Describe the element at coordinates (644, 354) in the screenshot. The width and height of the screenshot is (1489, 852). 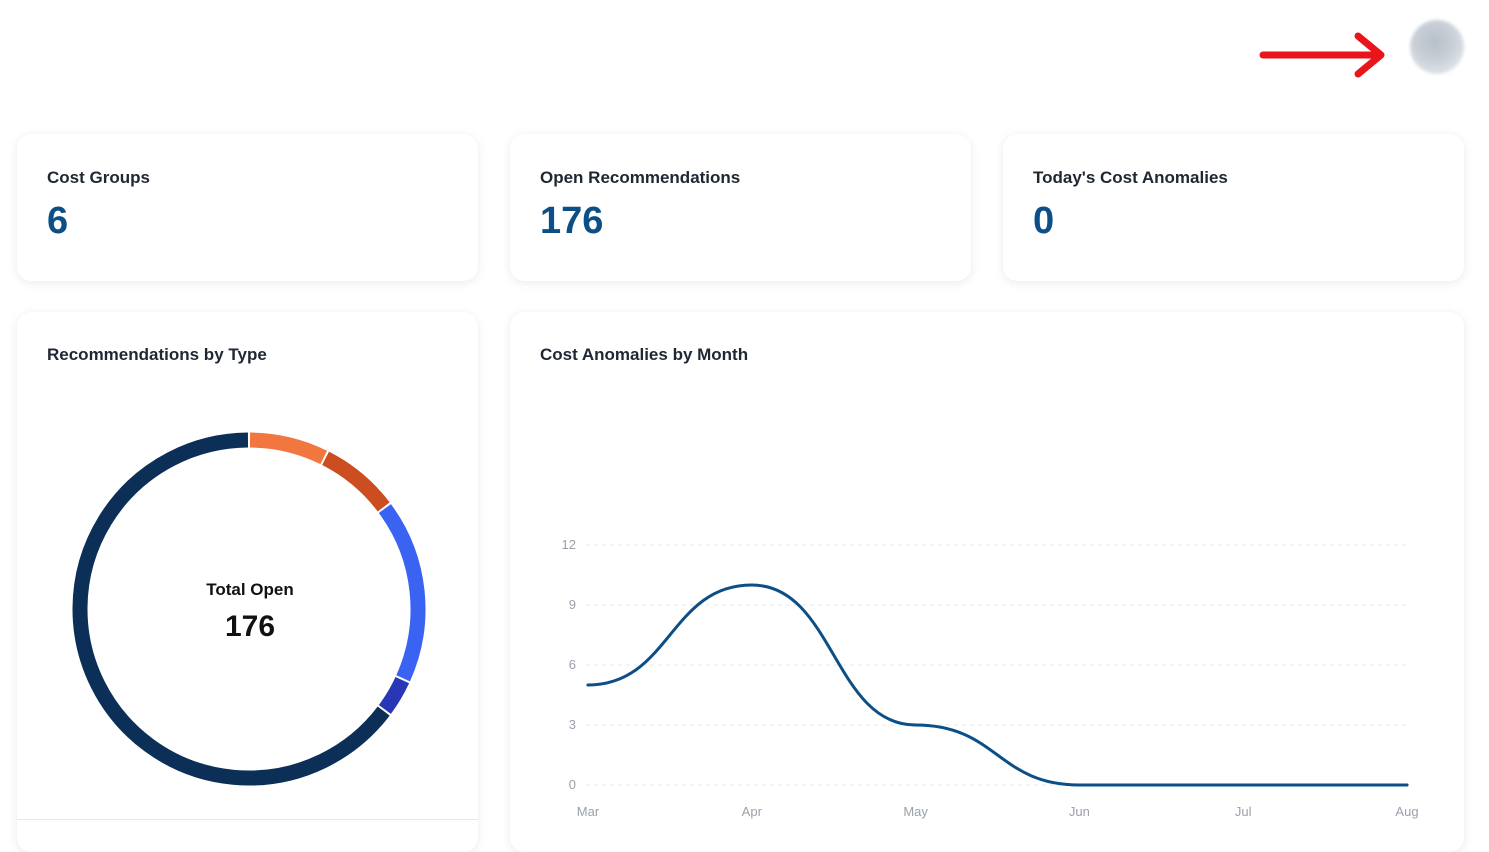
I see `panel-title: Cost Anomalies by Month` at that location.